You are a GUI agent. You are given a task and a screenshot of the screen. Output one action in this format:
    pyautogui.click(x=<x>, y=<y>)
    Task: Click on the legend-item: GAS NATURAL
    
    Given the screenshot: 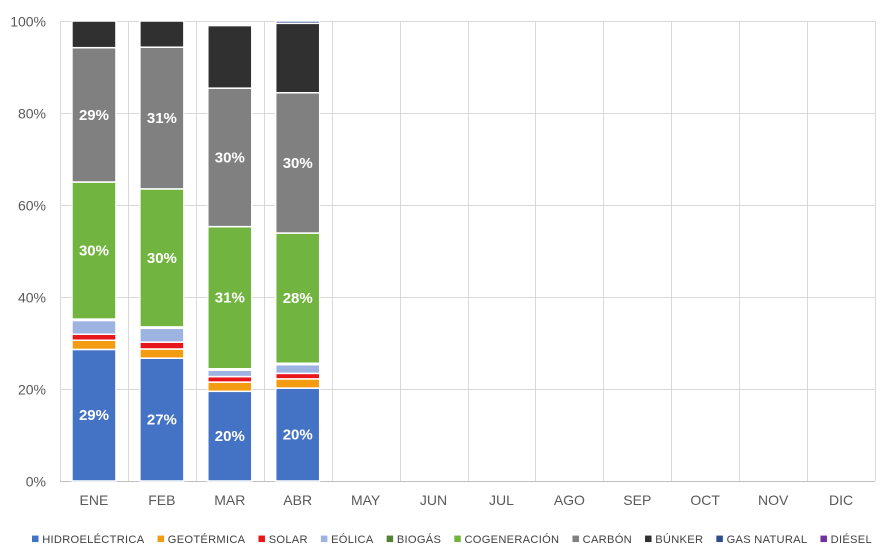 What is the action you would take?
    pyautogui.click(x=761, y=540)
    